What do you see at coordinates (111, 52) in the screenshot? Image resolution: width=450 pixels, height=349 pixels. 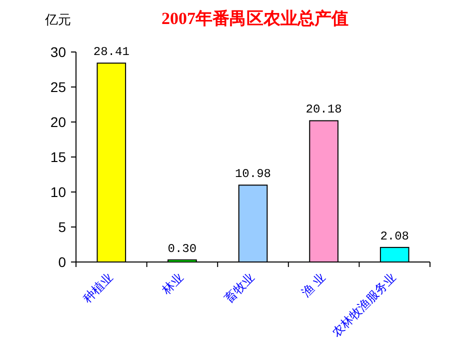 I see `data-label: 28.41` at bounding box center [111, 52].